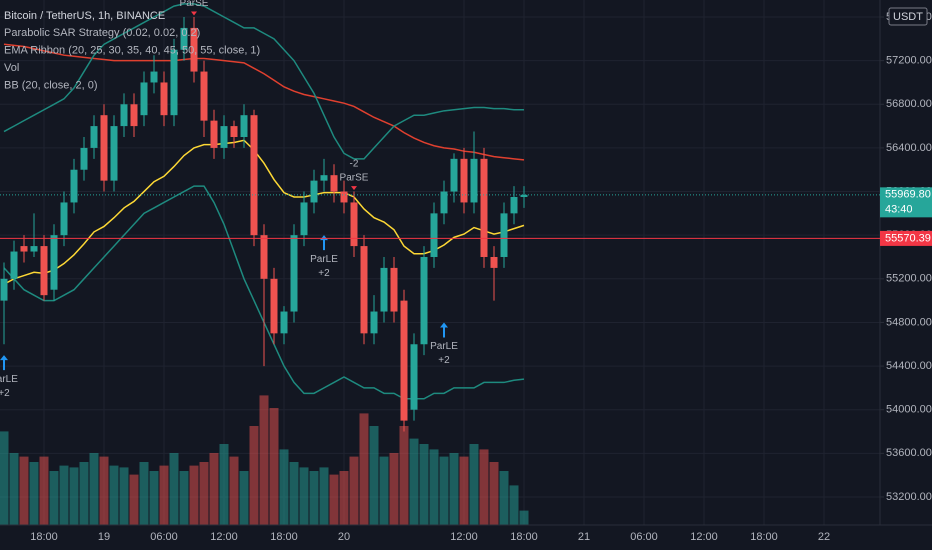 Image resolution: width=932 pixels, height=550 pixels. I want to click on chart-title: Bitcoin / TetherUS, 1h, BINANCE, so click(84, 16).